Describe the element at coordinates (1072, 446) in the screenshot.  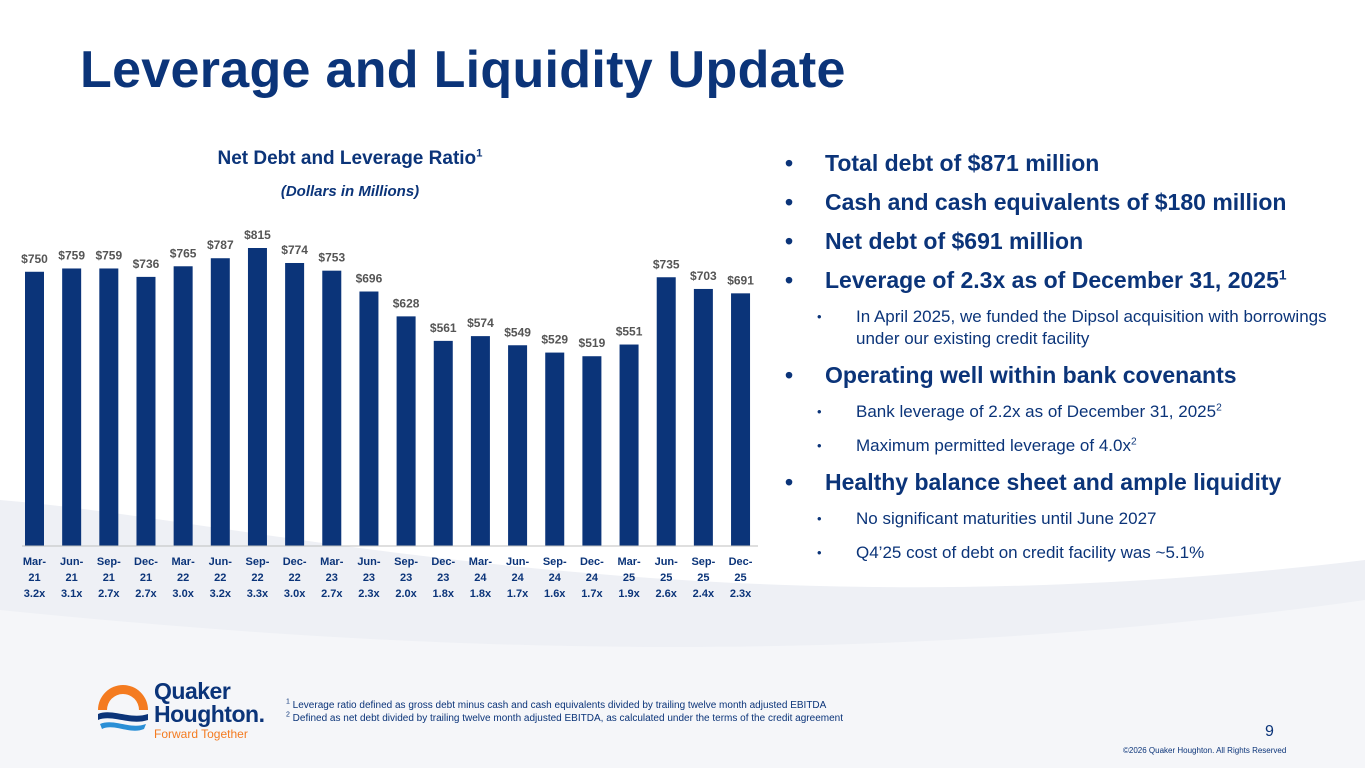
I see `sub-bullet-item: Maximum permitted leverage of 4.0x2` at that location.